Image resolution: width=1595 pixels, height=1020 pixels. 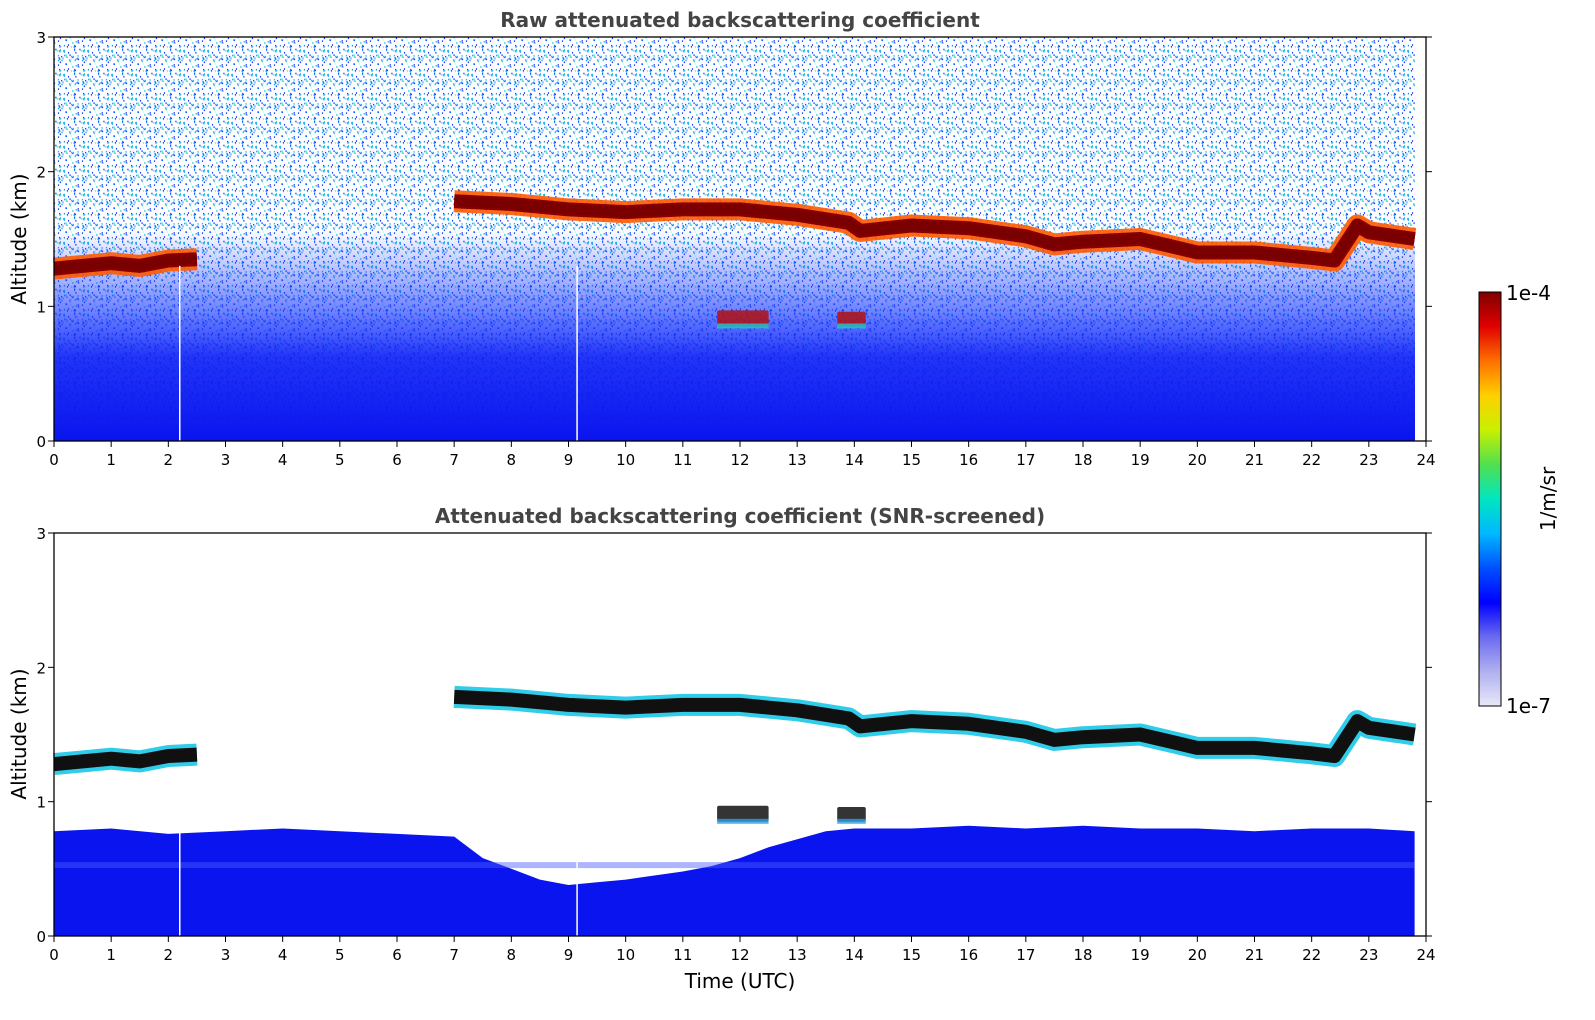 I want to click on colorbar-unit-label: 1/m/sr, so click(x=1548, y=498).